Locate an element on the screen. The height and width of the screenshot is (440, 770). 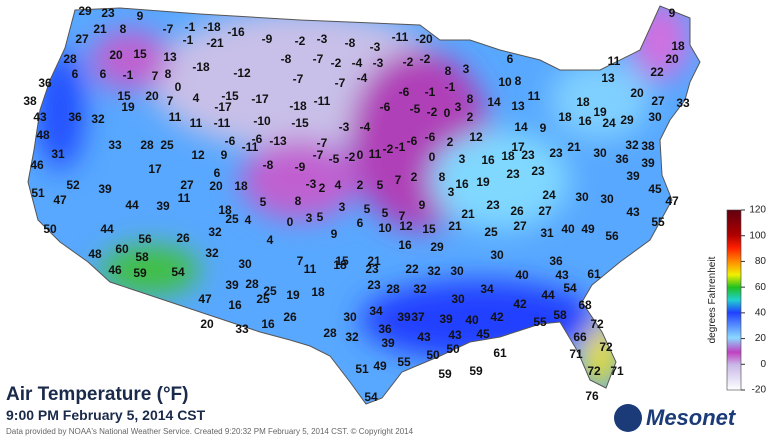
station-temp: 47 is located at coordinates (205, 299).